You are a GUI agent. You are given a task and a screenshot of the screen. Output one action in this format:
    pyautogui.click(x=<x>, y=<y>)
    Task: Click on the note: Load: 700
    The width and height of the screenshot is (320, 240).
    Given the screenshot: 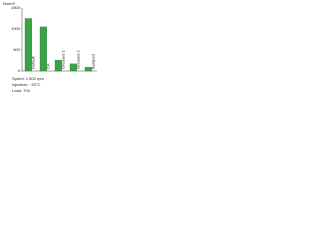 What is the action you would take?
    pyautogui.click(x=21, y=90)
    